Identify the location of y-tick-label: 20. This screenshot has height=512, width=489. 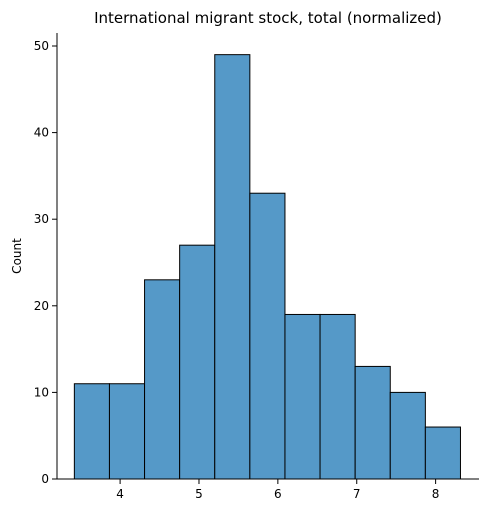
(41, 306).